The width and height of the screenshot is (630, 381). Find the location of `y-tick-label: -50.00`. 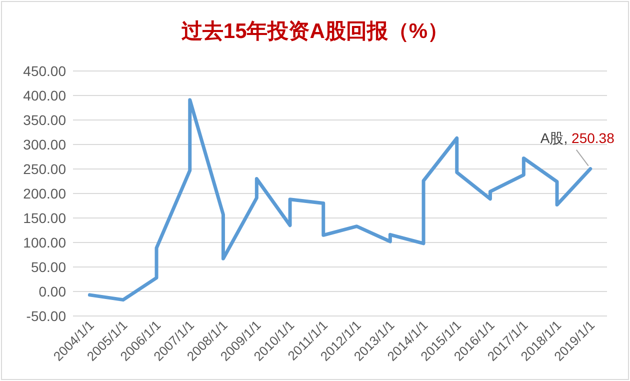

y-tick-label: -50.00 is located at coordinates (46, 316).